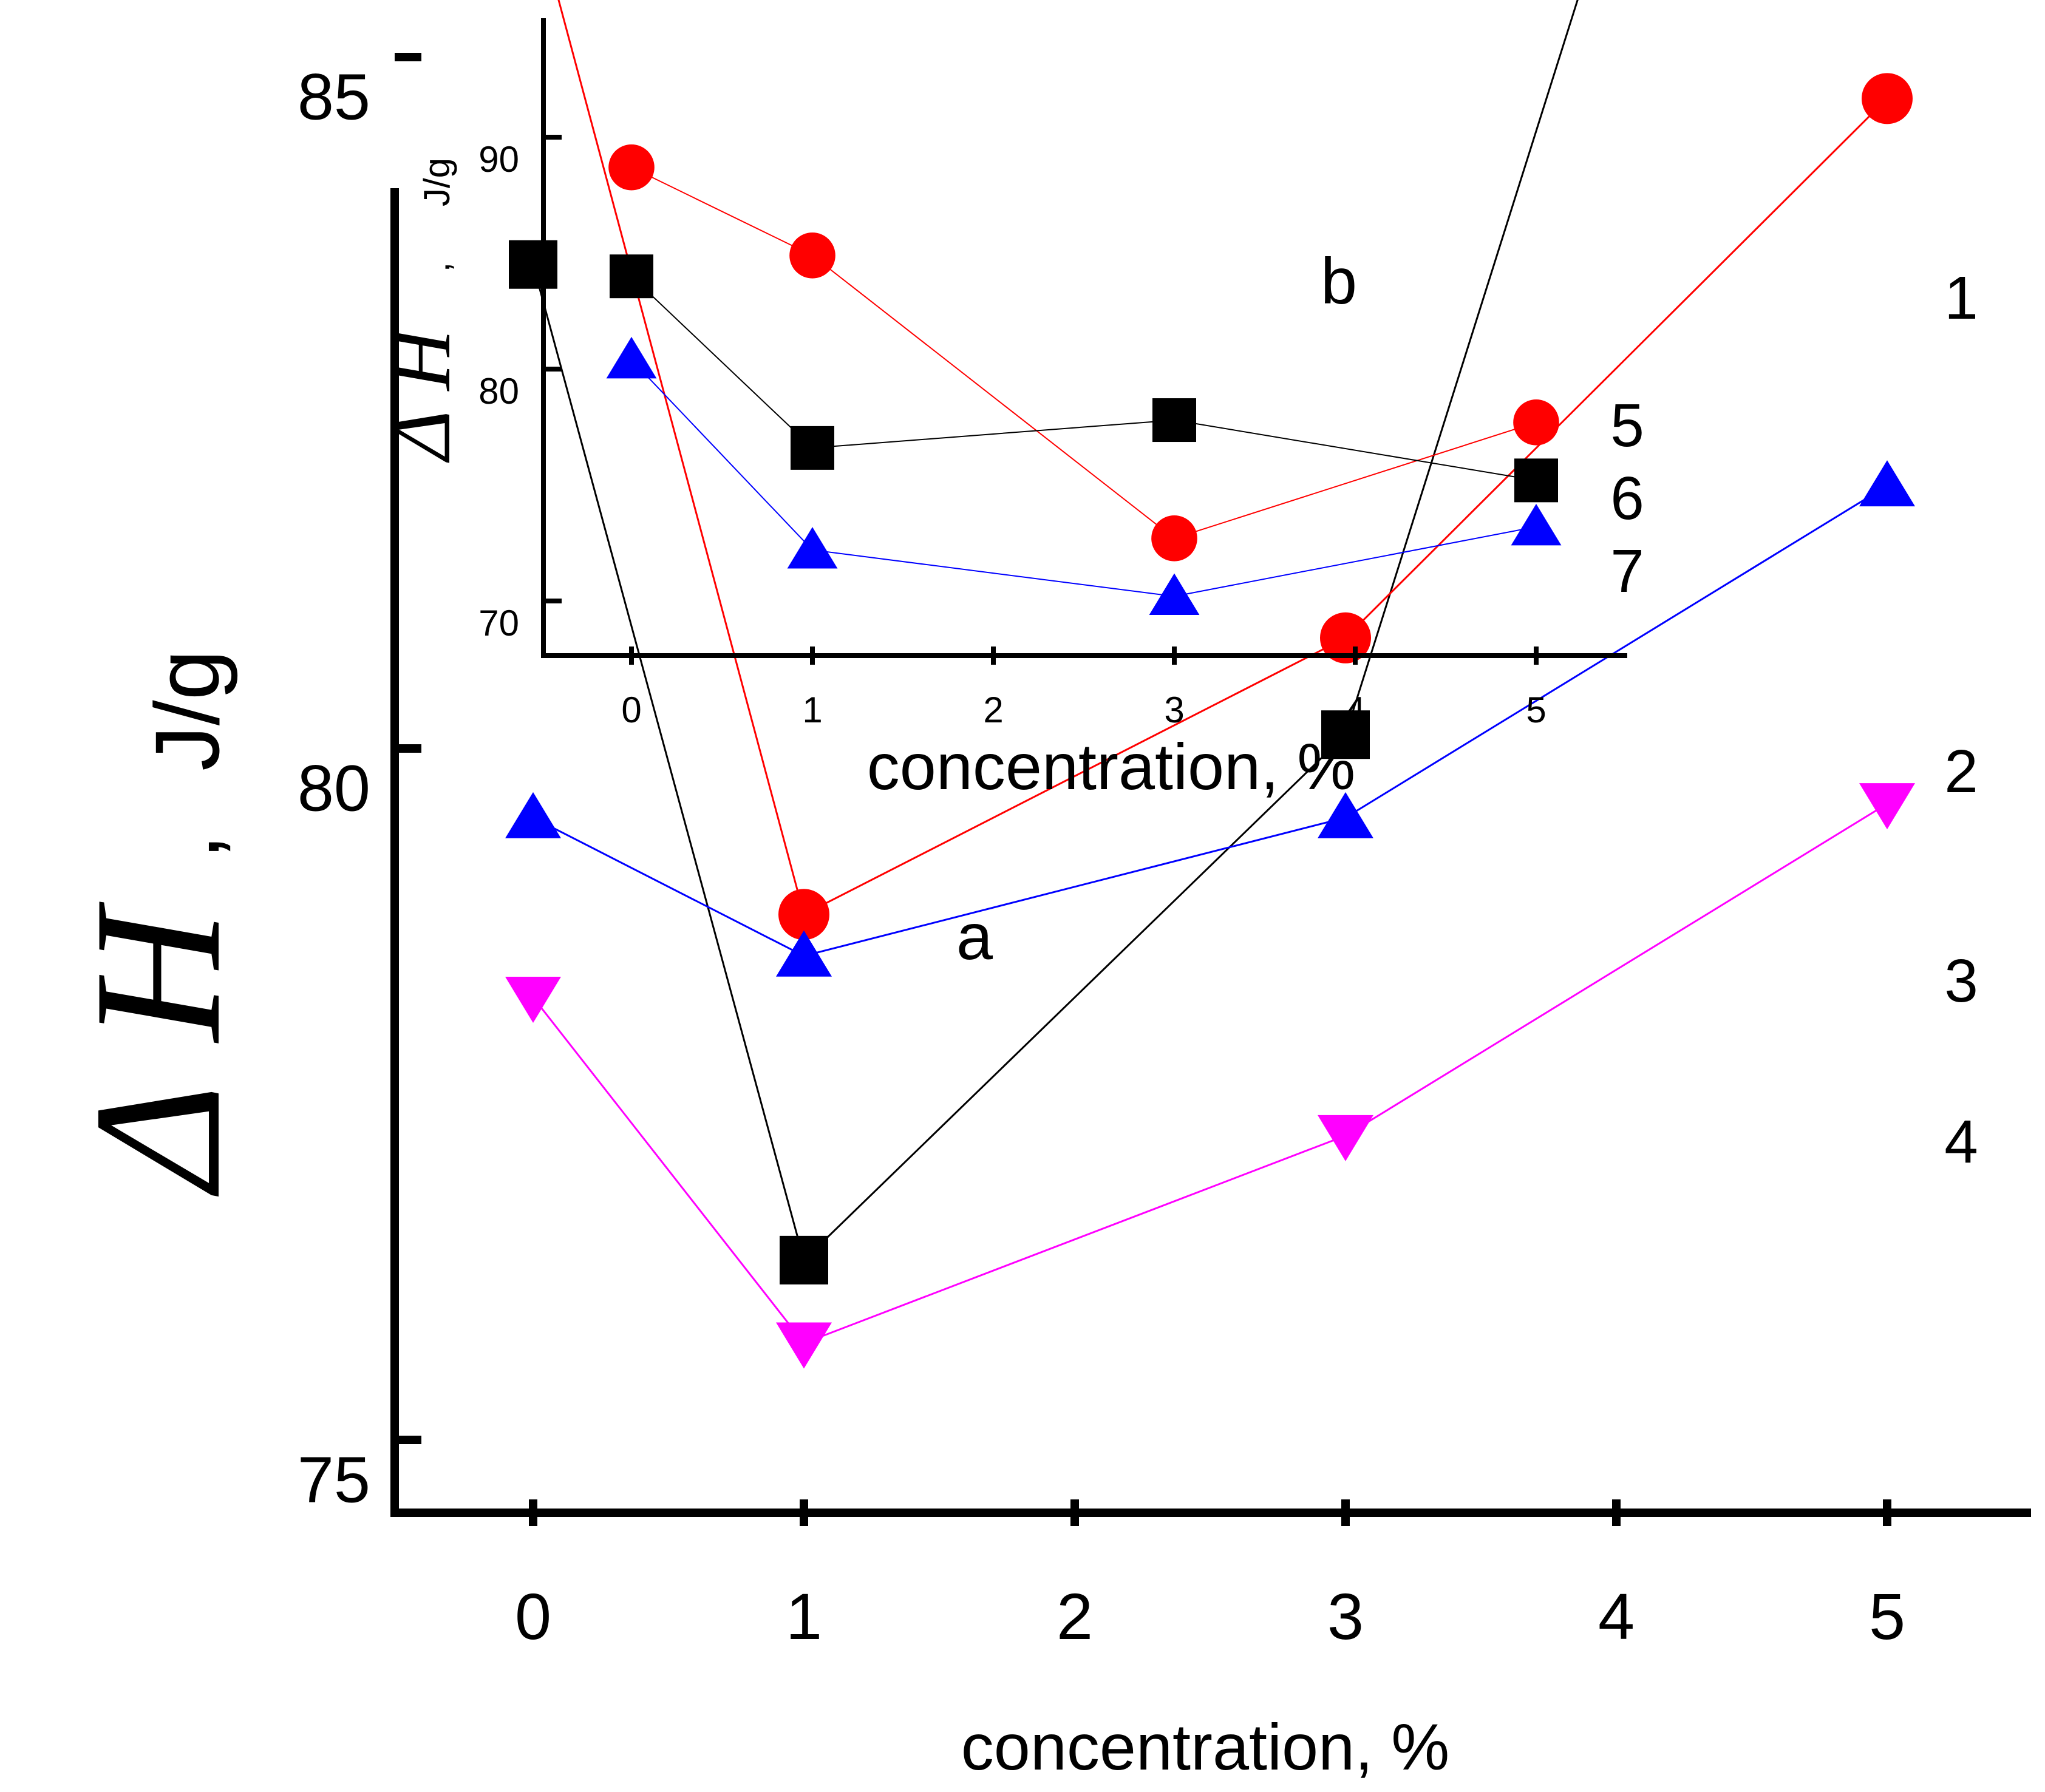 The width and height of the screenshot is (2045, 1792). What do you see at coordinates (804, 1616) in the screenshot?
I see `main-x-tick-label: 1` at bounding box center [804, 1616].